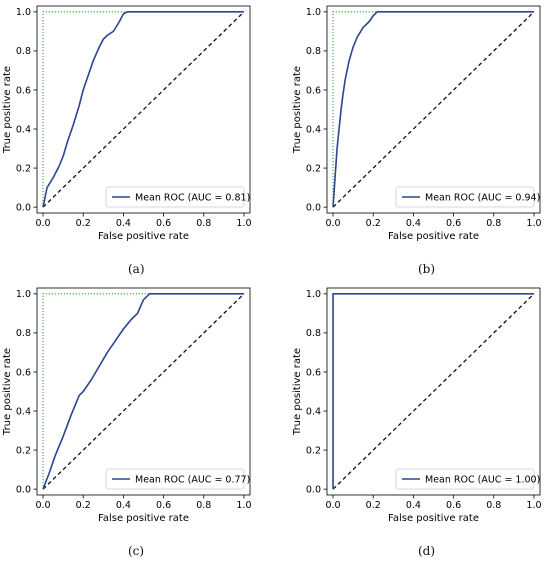  What do you see at coordinates (136, 269) in the screenshot?
I see `panel-caption-a: (a)` at bounding box center [136, 269].